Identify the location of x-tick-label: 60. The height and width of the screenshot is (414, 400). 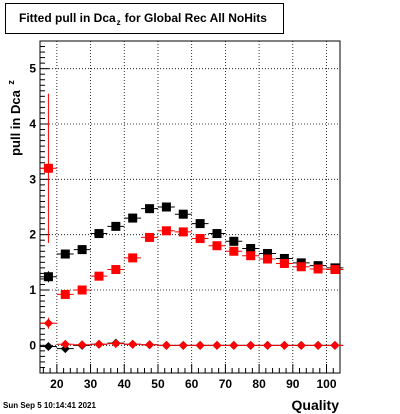
(192, 384).